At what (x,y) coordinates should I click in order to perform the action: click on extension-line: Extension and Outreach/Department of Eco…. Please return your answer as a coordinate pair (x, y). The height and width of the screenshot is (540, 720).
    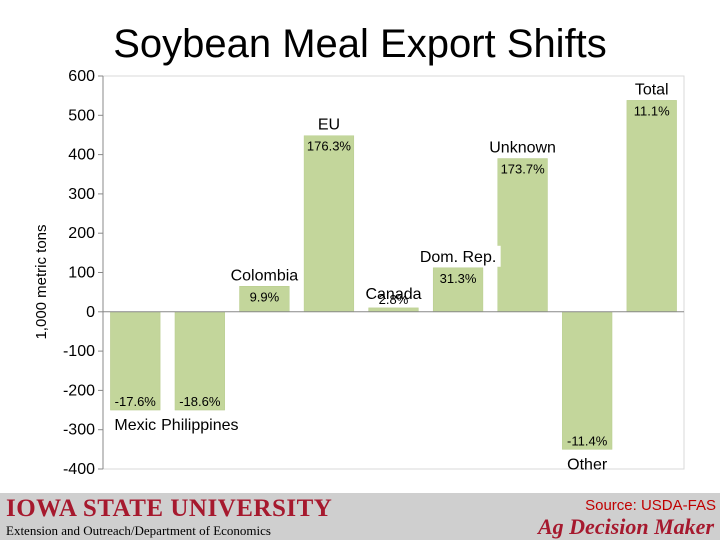
    Looking at the image, I should click on (138, 530).